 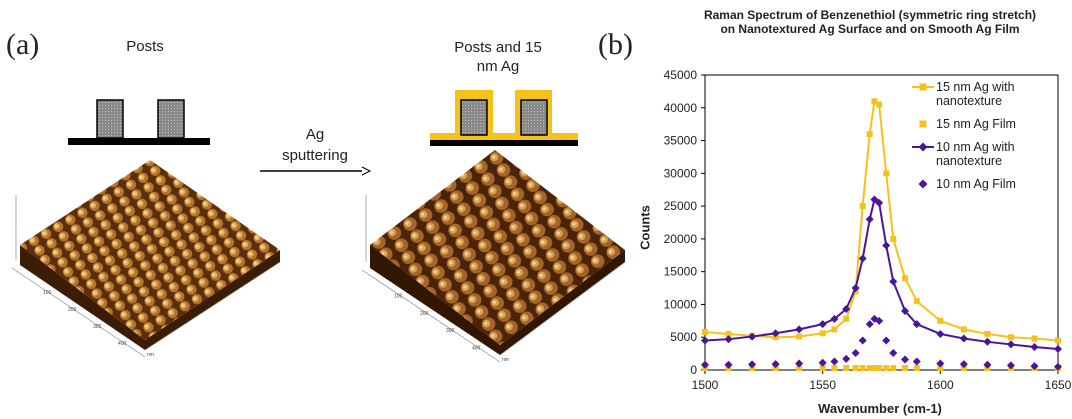 I want to click on legend-label: 10 nm Ag with nanotexture, so click(x=975, y=154).